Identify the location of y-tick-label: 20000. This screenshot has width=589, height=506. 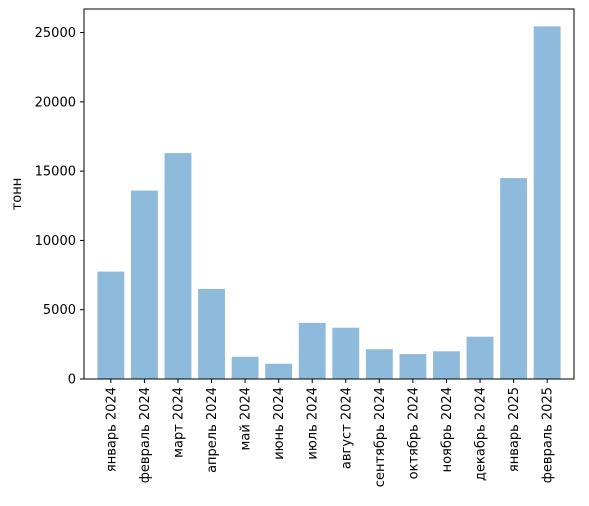
(55, 102).